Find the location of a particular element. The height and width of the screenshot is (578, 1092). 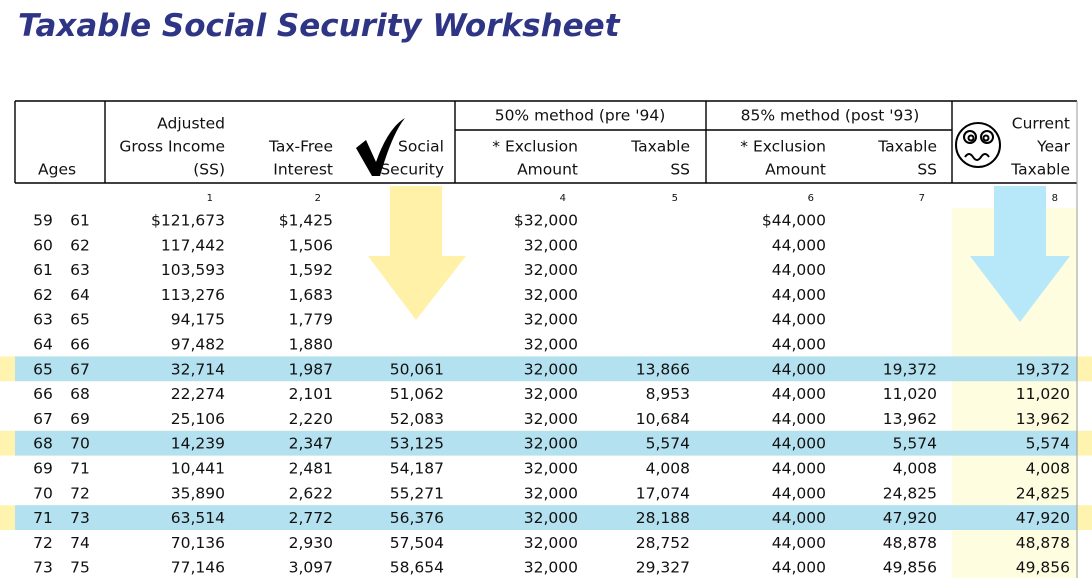

cell: 1,506 is located at coordinates (311, 245).